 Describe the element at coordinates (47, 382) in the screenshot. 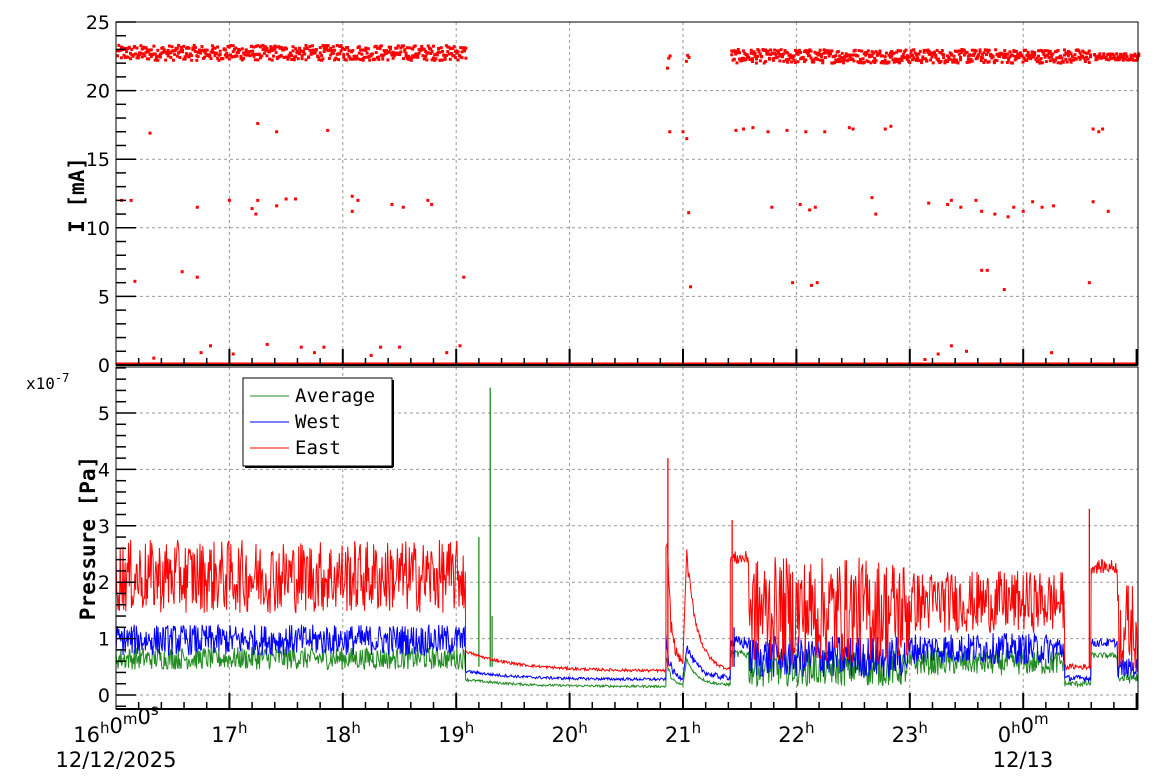

I see `scale-label: x10-7` at that location.